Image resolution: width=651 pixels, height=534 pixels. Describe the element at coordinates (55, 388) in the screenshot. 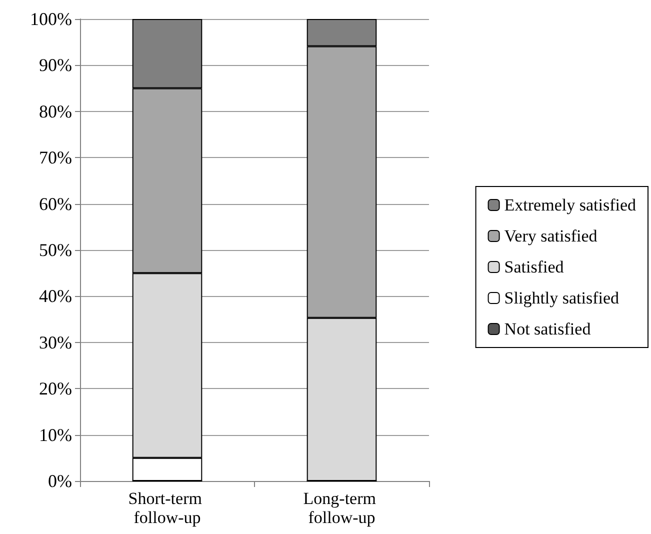

I see `y-tick-label: 20%` at that location.